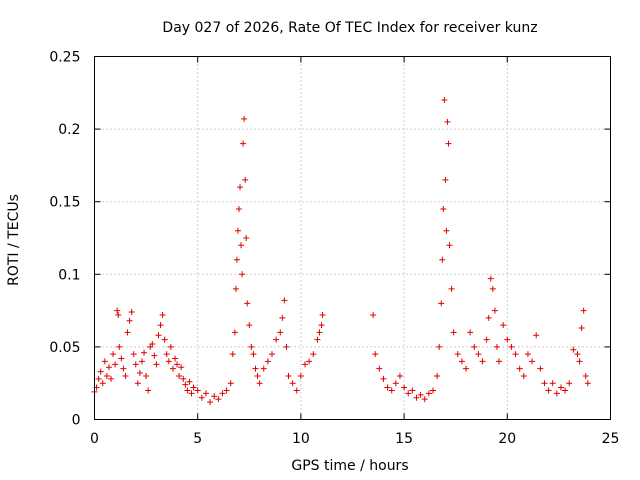  What do you see at coordinates (64, 58) in the screenshot?
I see `y-tick-label: 0.25` at bounding box center [64, 58].